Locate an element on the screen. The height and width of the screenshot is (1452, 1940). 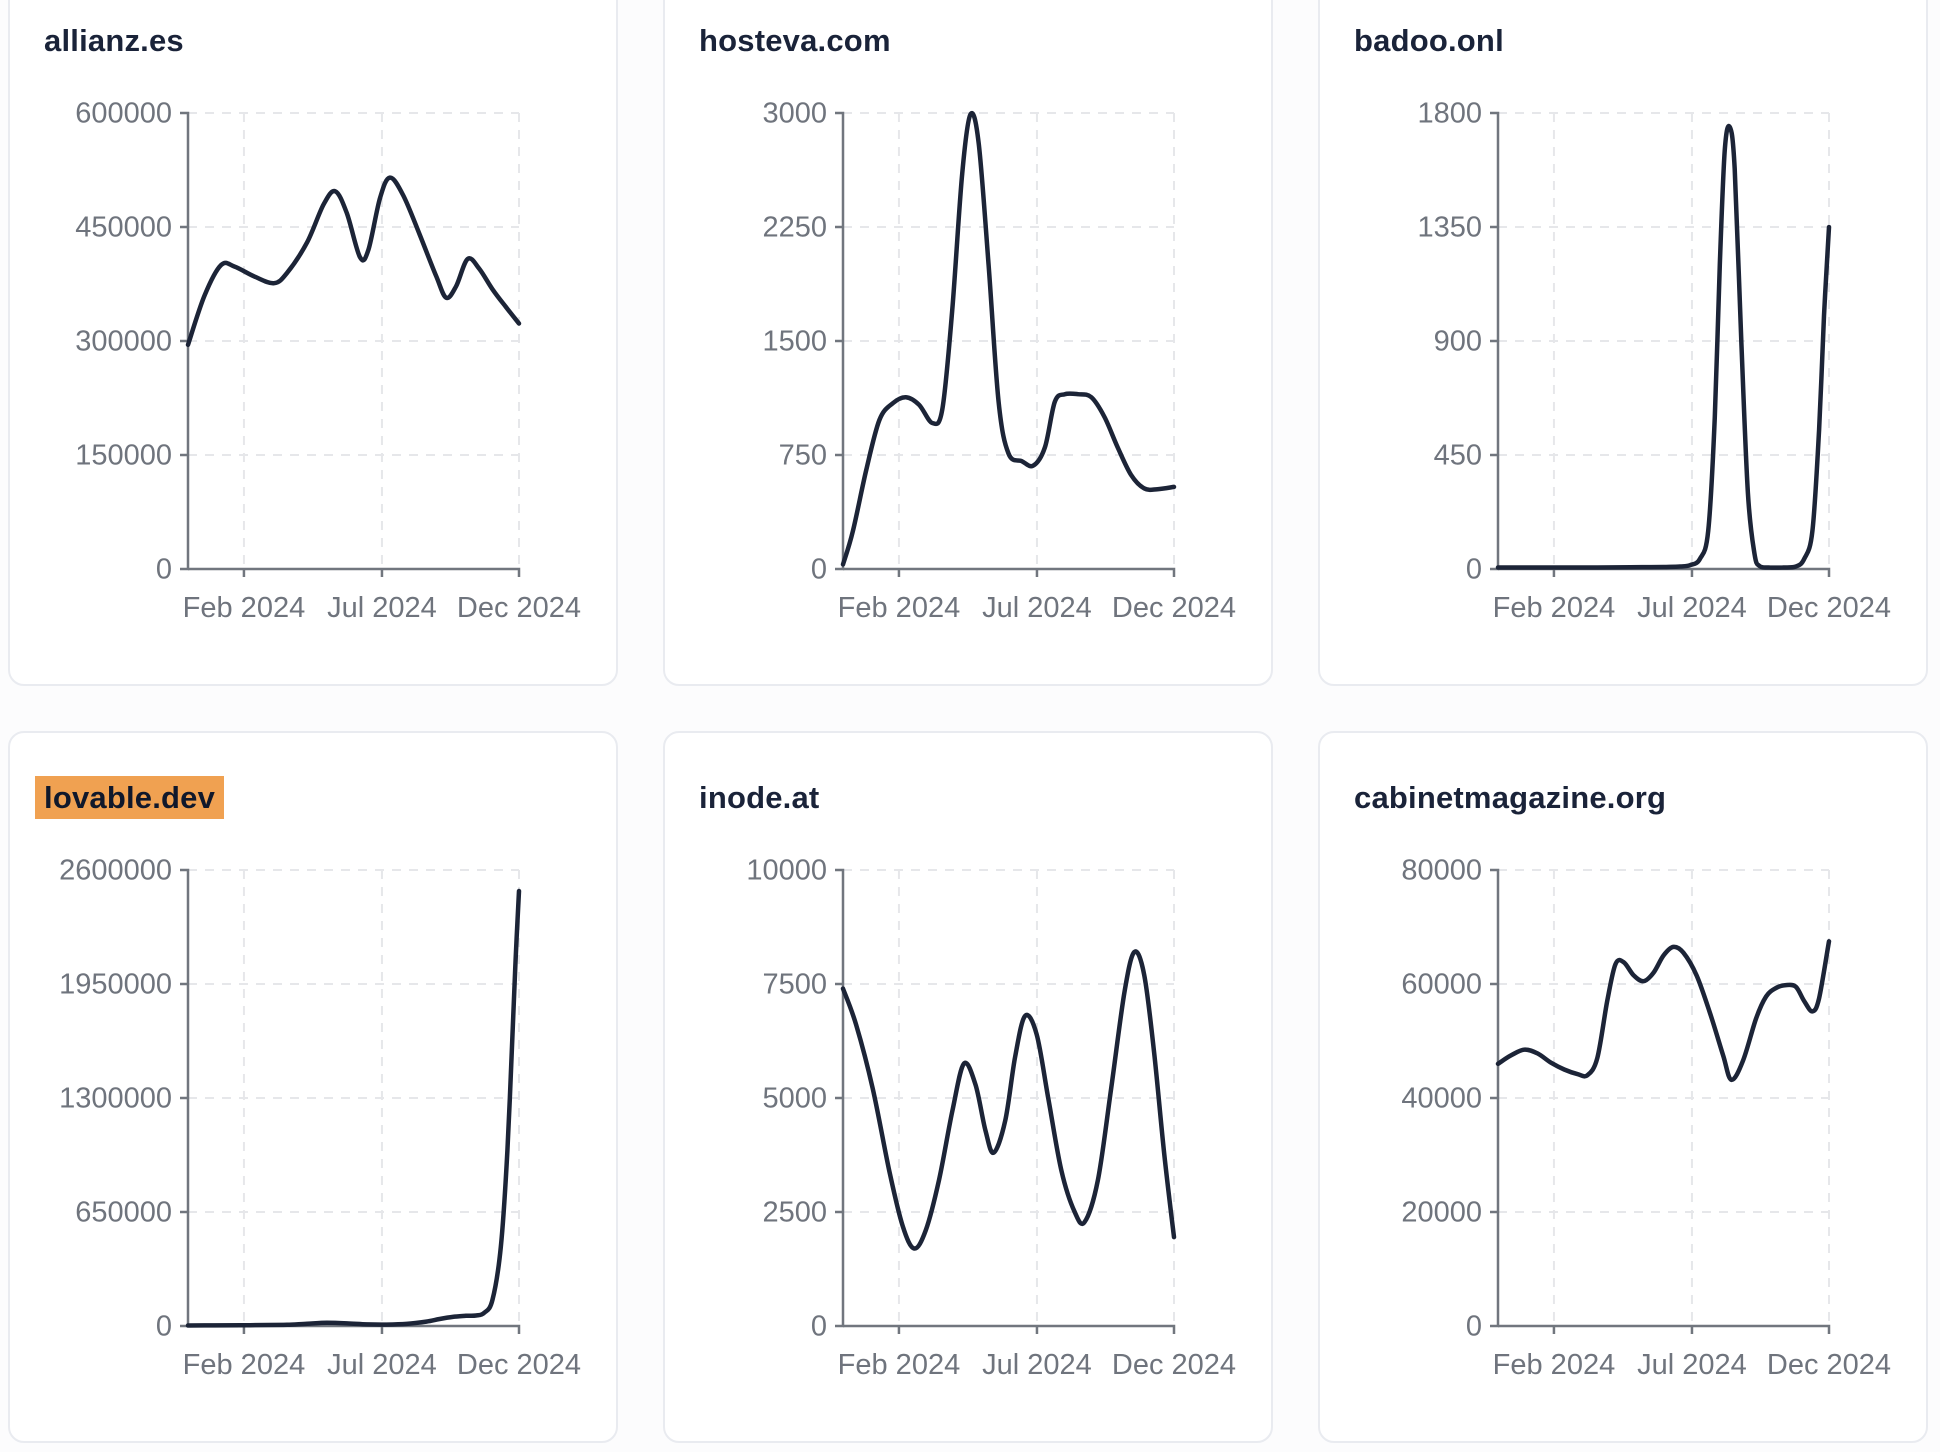
traffic-line-chart: 0 450 900 1350 1800 Feb 2024 Jul 2024 Dec 2024 is located at coordinates (1654, 361).